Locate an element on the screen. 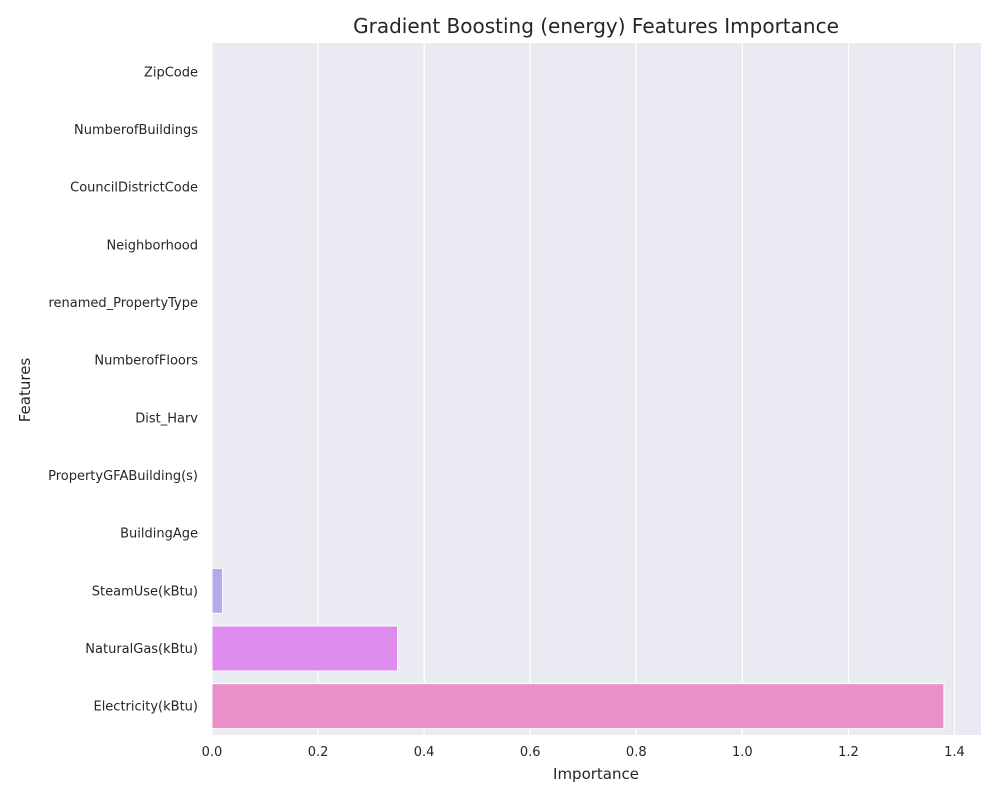 The image size is (1000, 800). x-tick-label: 0.4 is located at coordinates (424, 752).